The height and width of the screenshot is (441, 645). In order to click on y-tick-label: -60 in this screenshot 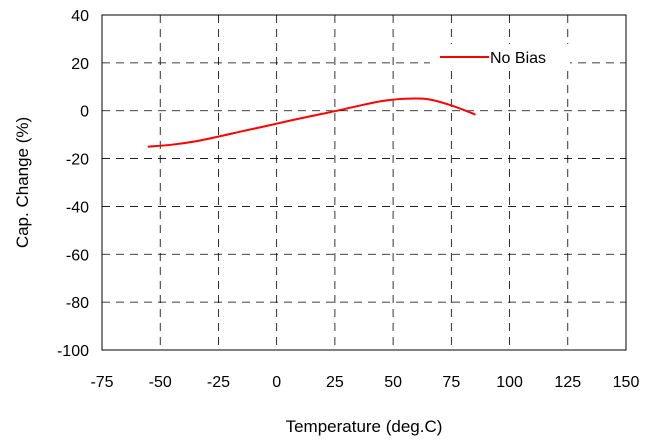, I will do `click(77, 255)`.